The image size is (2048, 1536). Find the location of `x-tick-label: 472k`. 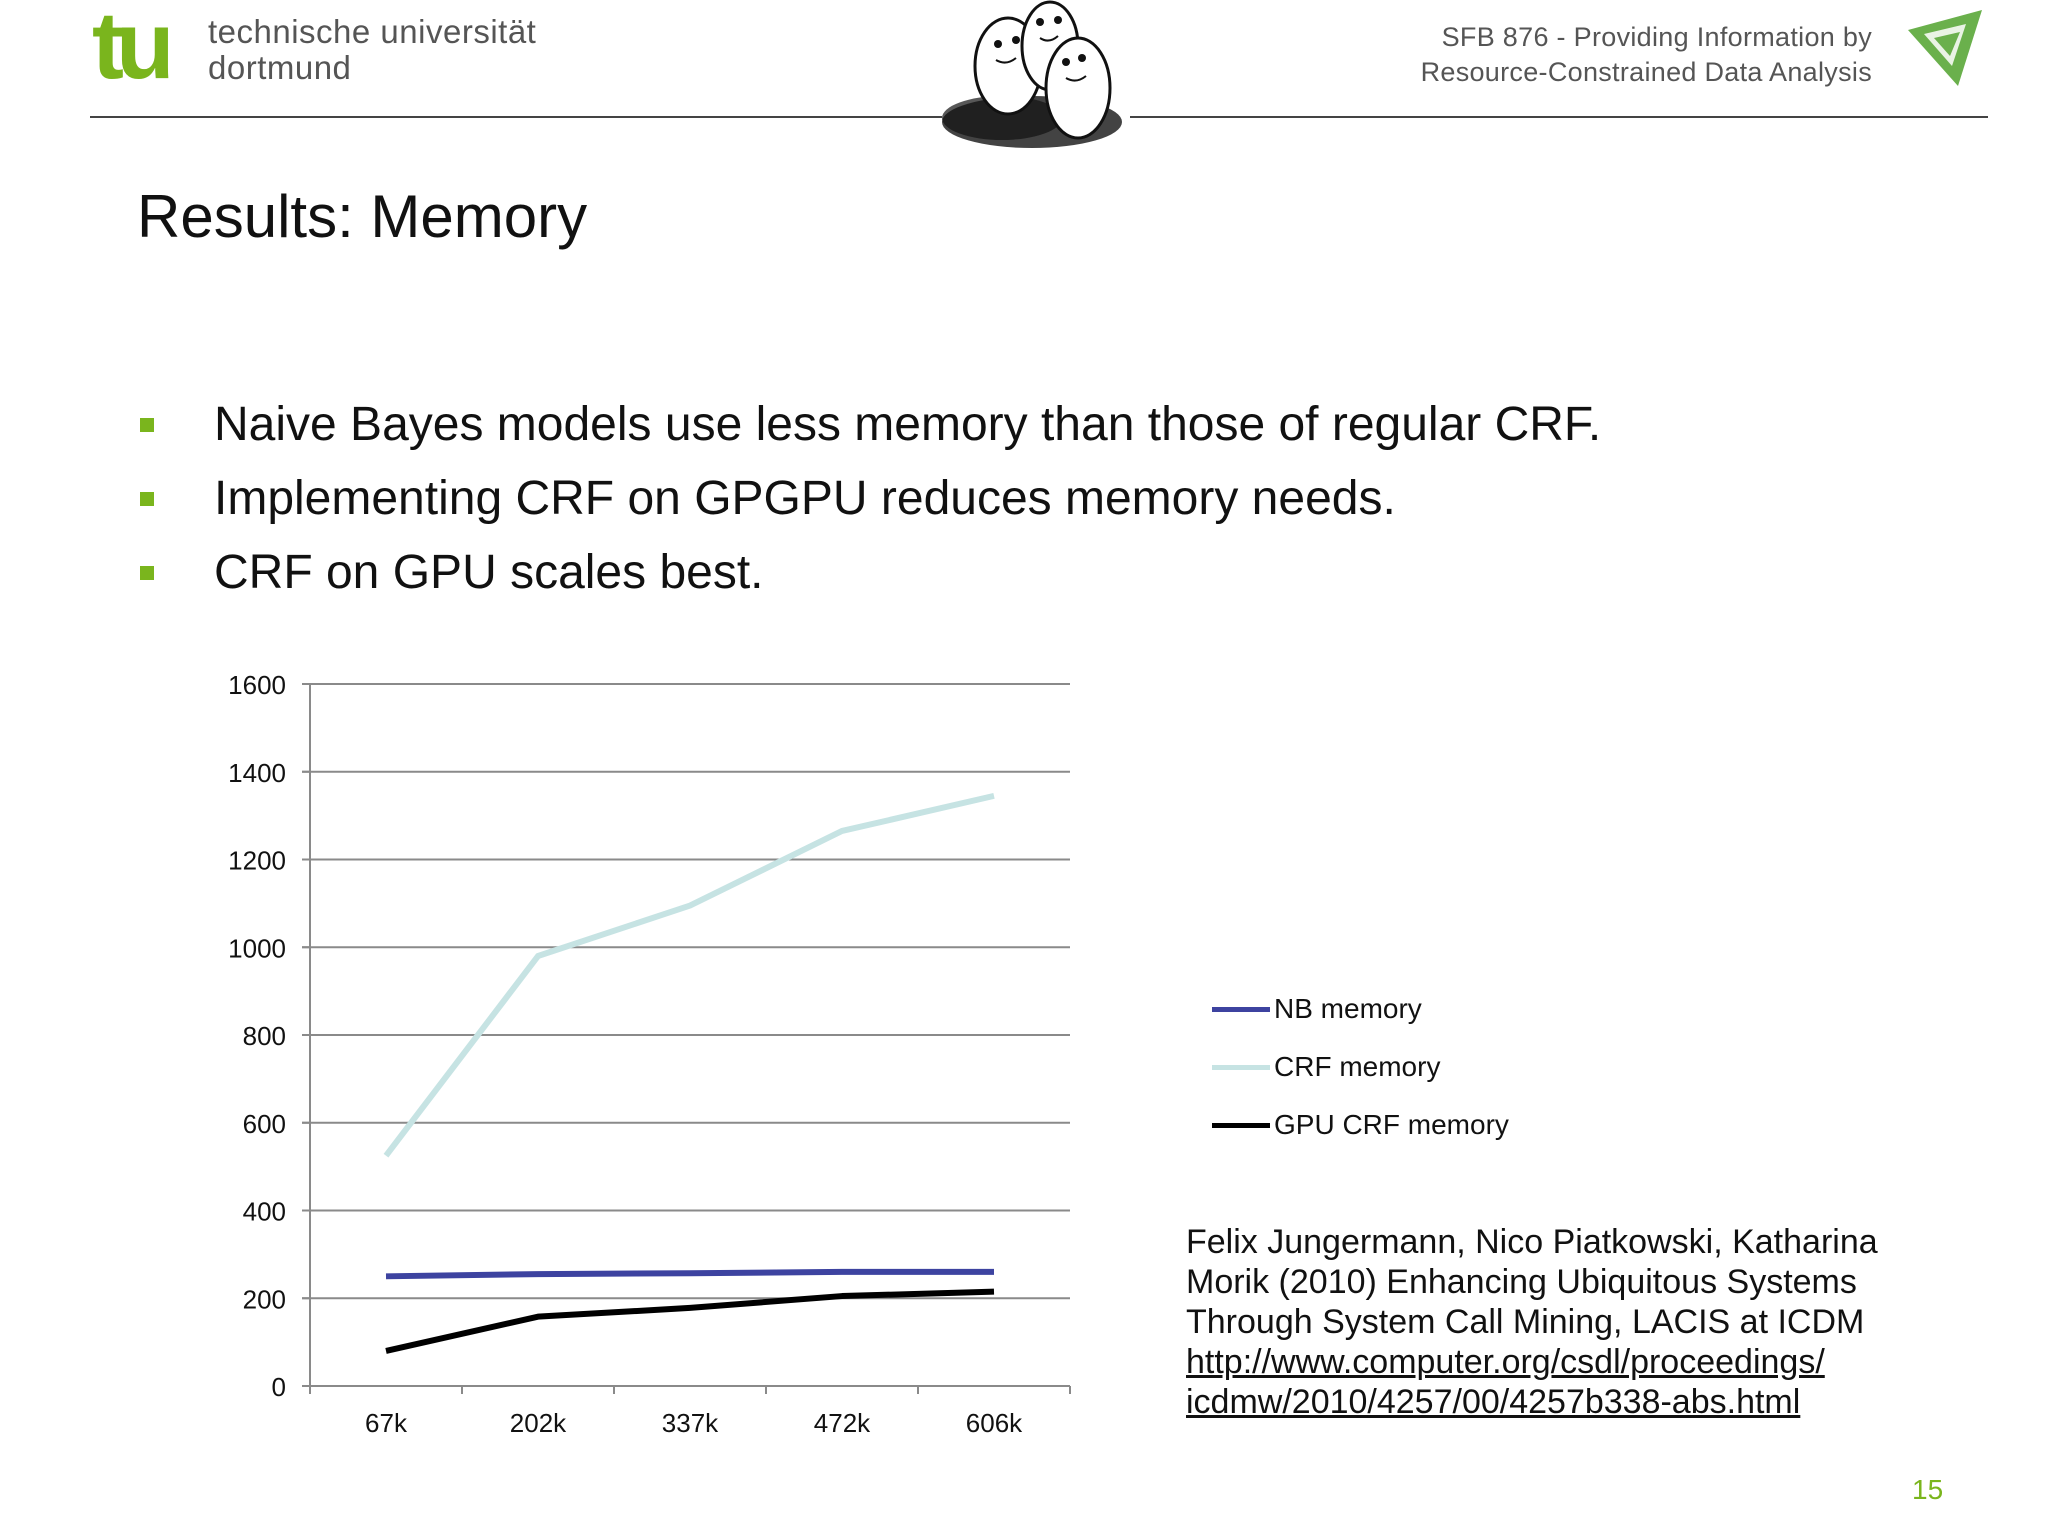

x-tick-label: 472k is located at coordinates (842, 1423).